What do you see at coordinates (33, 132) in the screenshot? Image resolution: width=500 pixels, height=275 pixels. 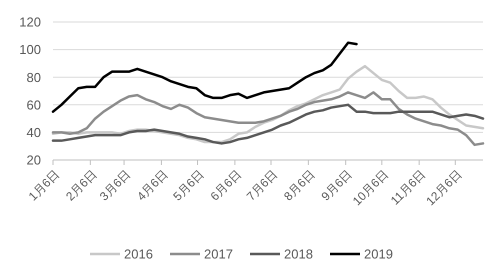 I see `y-tick-label: 40` at bounding box center [33, 132].